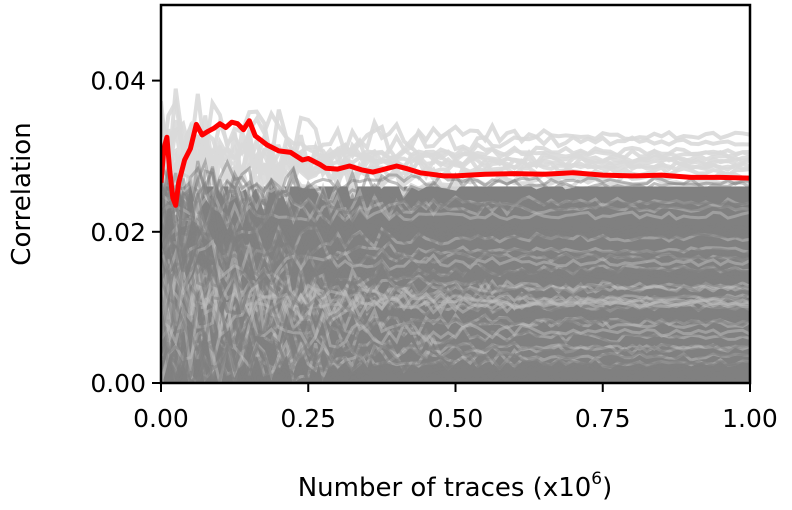 The height and width of the screenshot is (510, 792). What do you see at coordinates (455, 486) in the screenshot?
I see `x-axis-label: Number of traces (x106)` at bounding box center [455, 486].